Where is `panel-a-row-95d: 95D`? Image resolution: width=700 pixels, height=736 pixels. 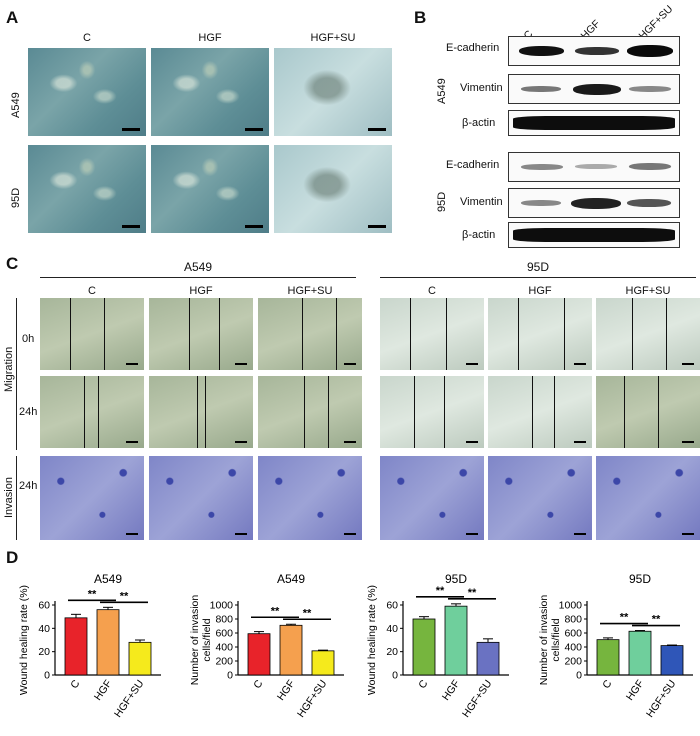 panel-a-row-95d: 95D is located at coordinates (16, 197).